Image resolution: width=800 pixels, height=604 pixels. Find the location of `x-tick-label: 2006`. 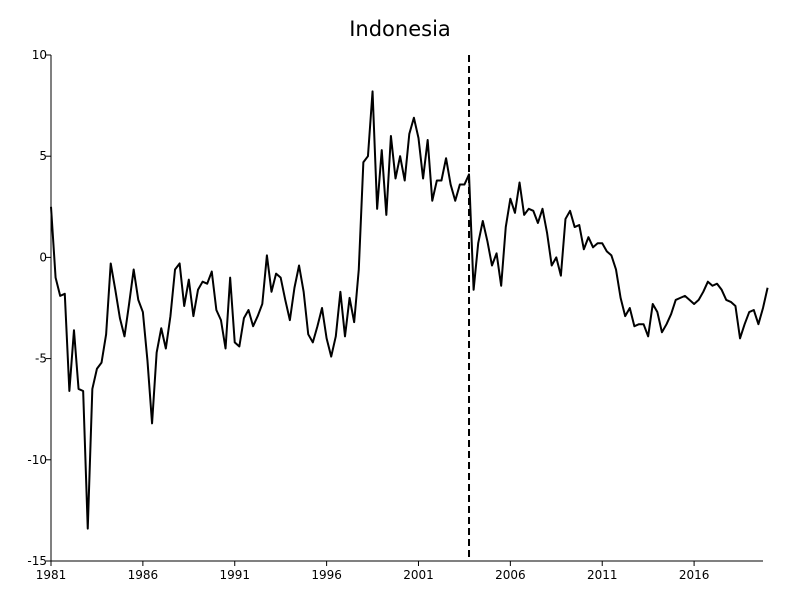

x-tick-label: 2006 is located at coordinates (510, 575).